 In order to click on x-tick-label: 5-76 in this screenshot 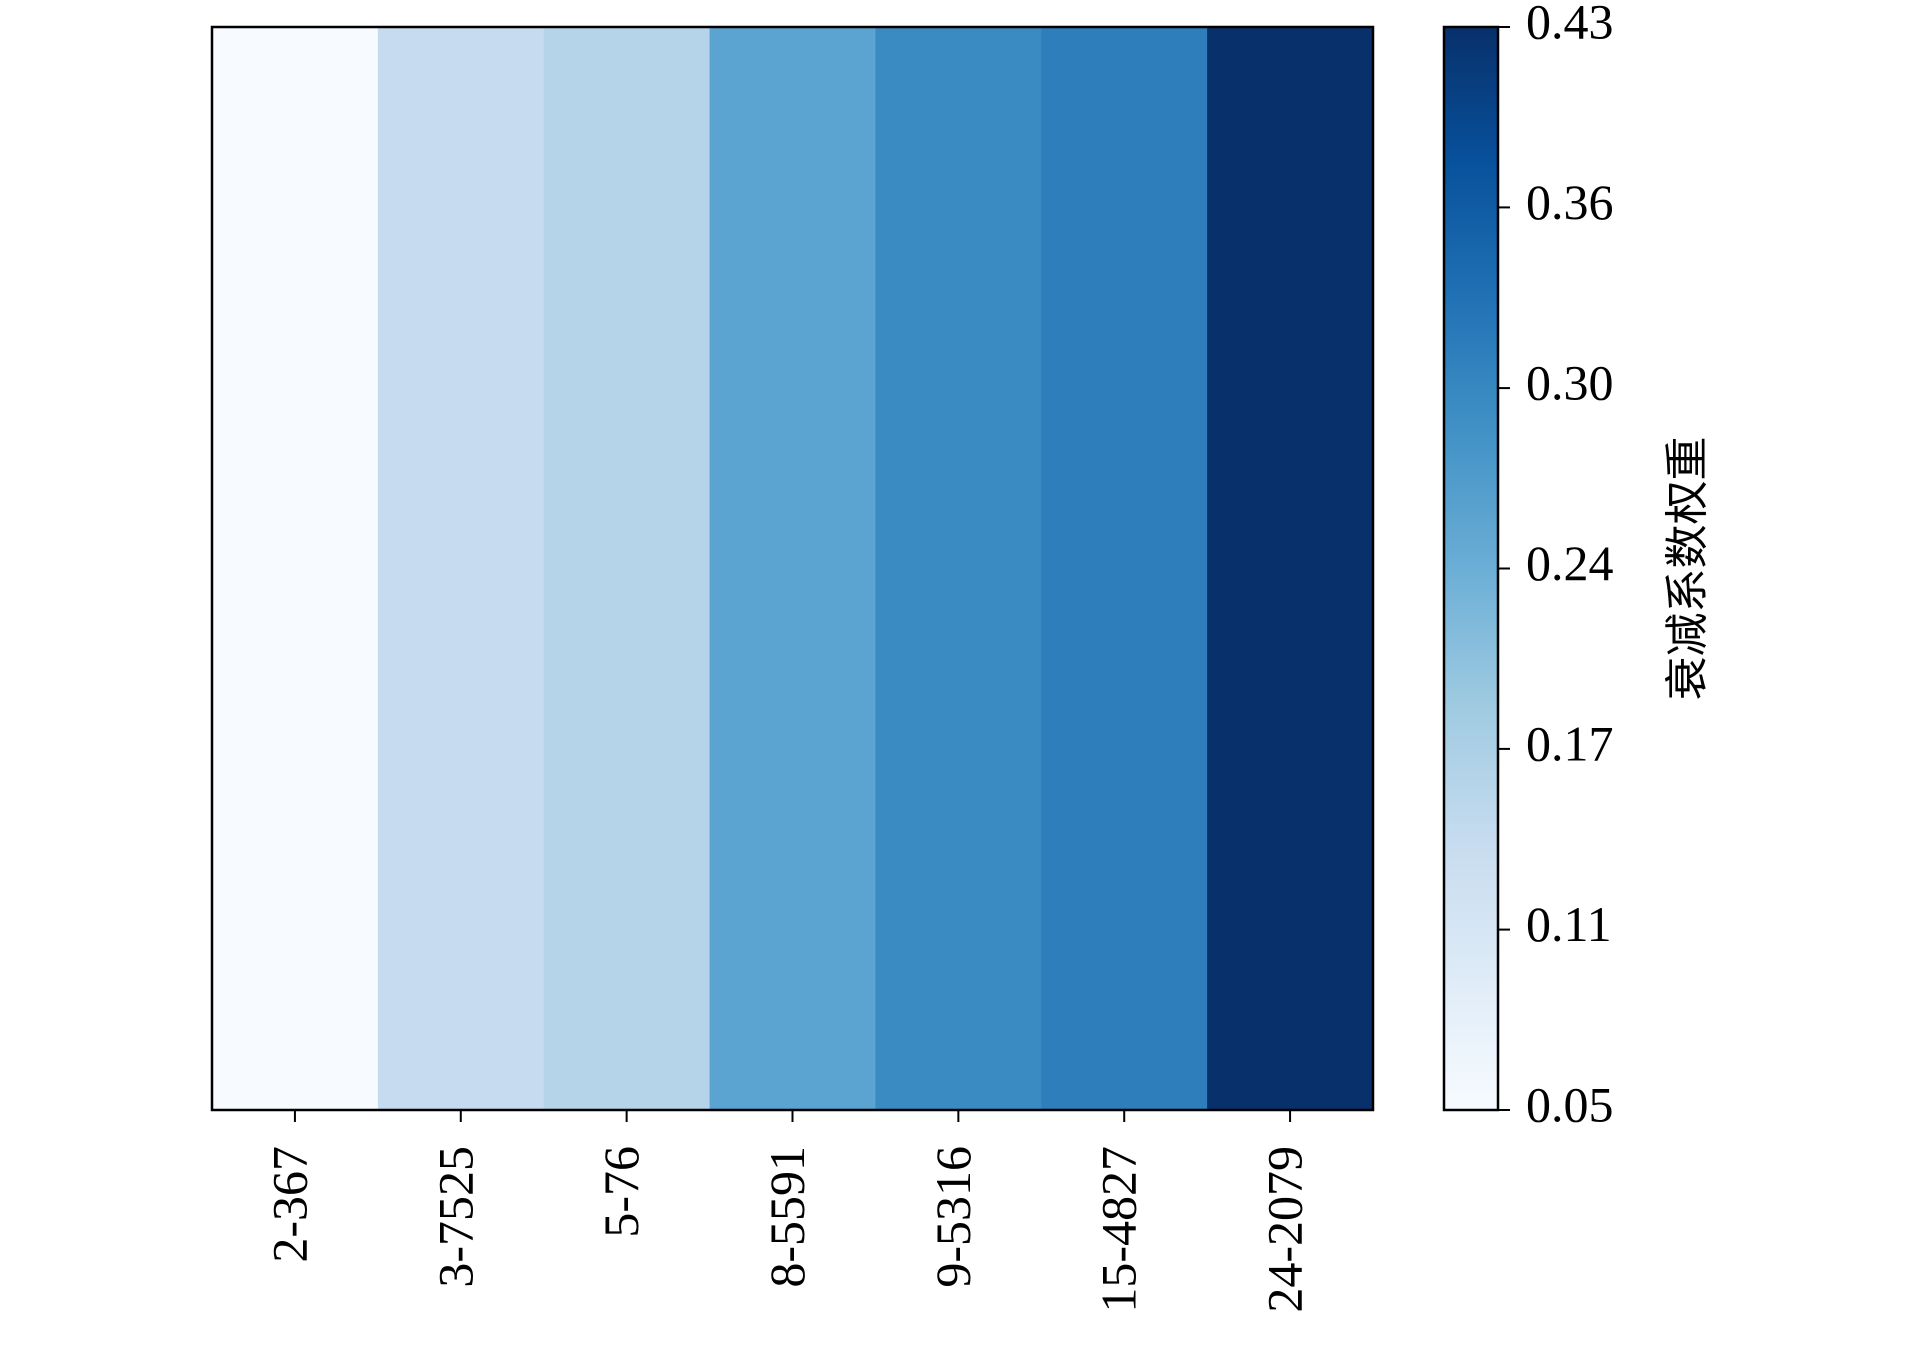, I will do `click(621, 1192)`.